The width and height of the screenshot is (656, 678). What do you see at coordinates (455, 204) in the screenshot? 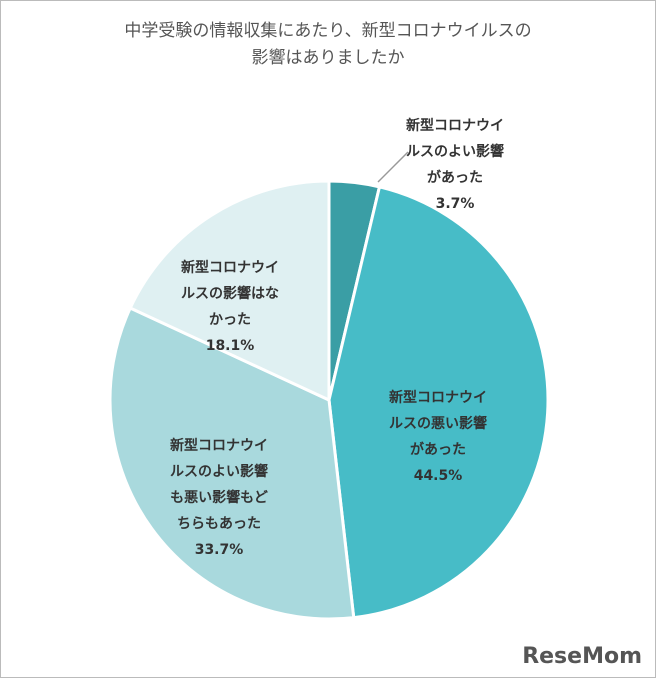
I see `value-label: 3.7%` at bounding box center [455, 204].